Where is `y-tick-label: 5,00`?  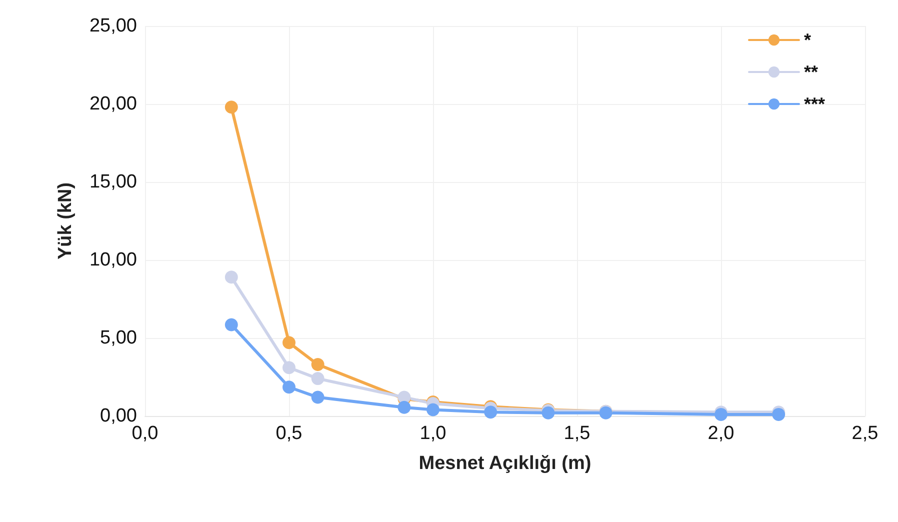 y-tick-label: 5,00 is located at coordinates (118, 338).